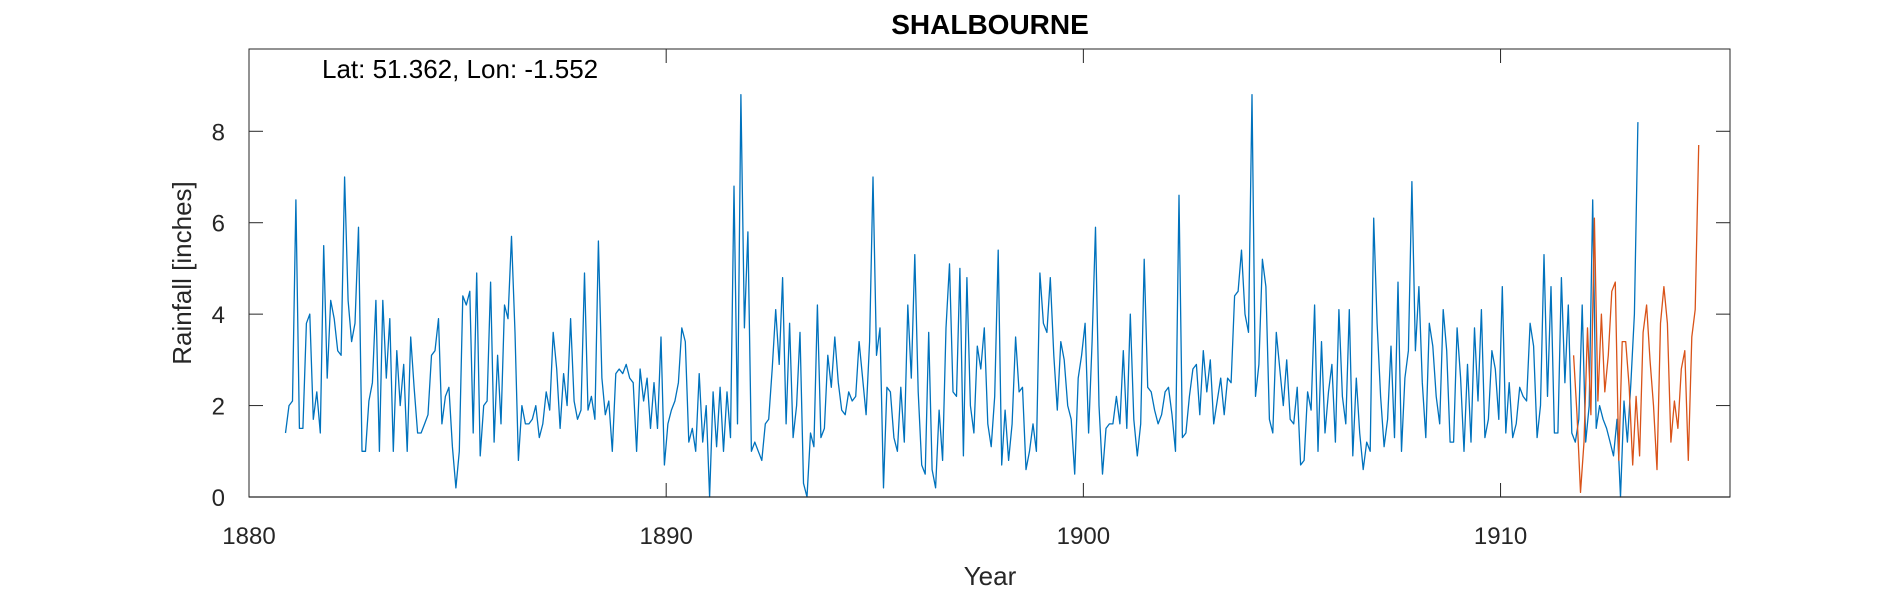  I want to click on y-tick-label: 0, so click(218, 498).